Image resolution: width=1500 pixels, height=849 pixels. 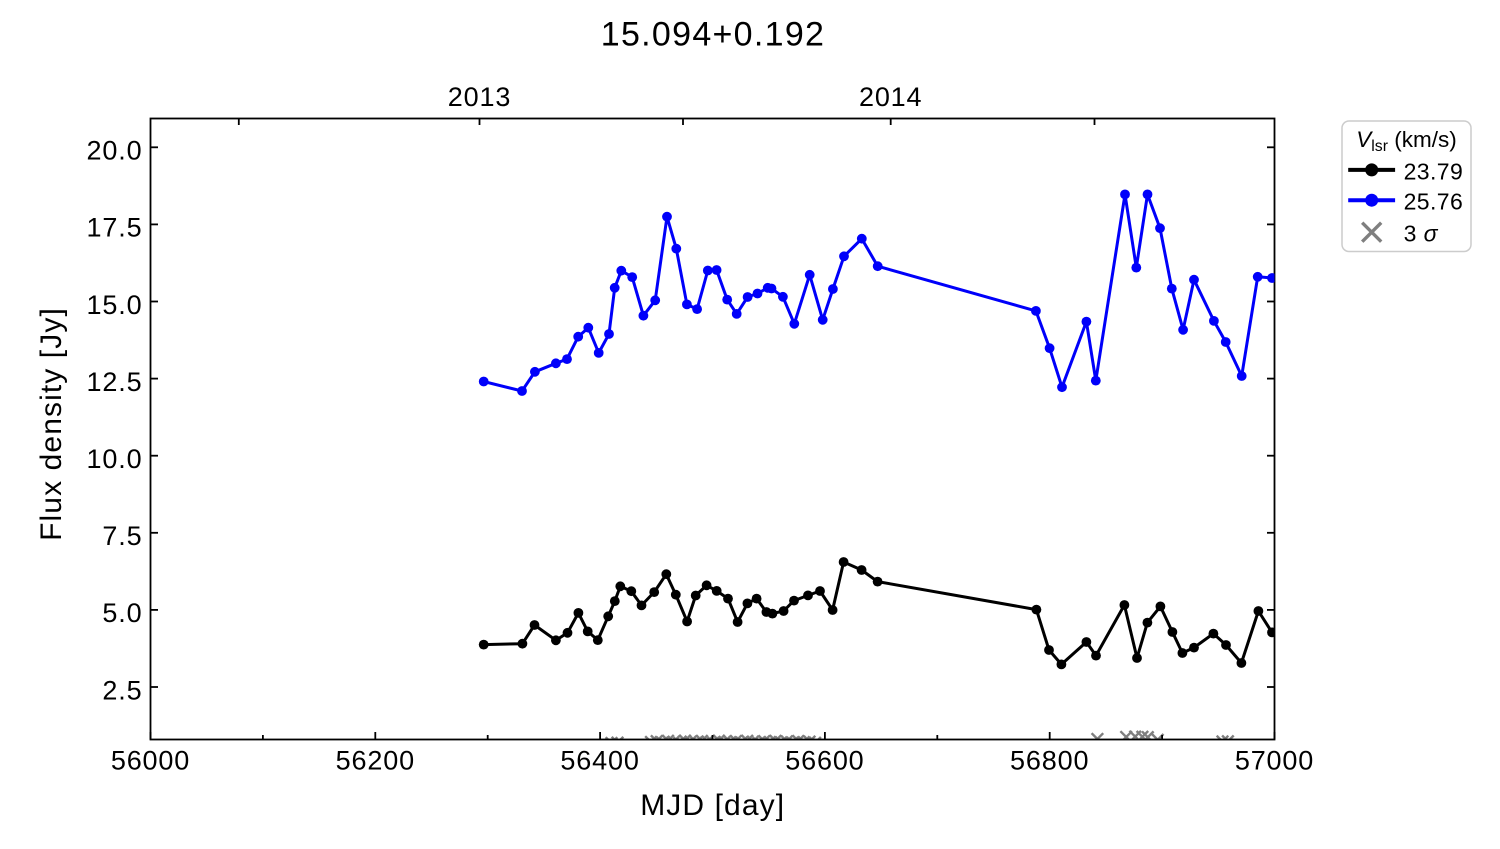 What do you see at coordinates (115, 305) in the screenshot?
I see `svg-text: 15.0` at bounding box center [115, 305].